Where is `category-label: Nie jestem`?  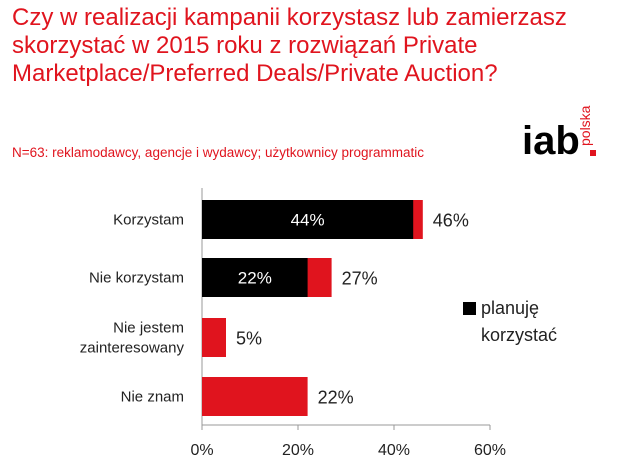
category-label: Nie jestem is located at coordinates (148, 328).